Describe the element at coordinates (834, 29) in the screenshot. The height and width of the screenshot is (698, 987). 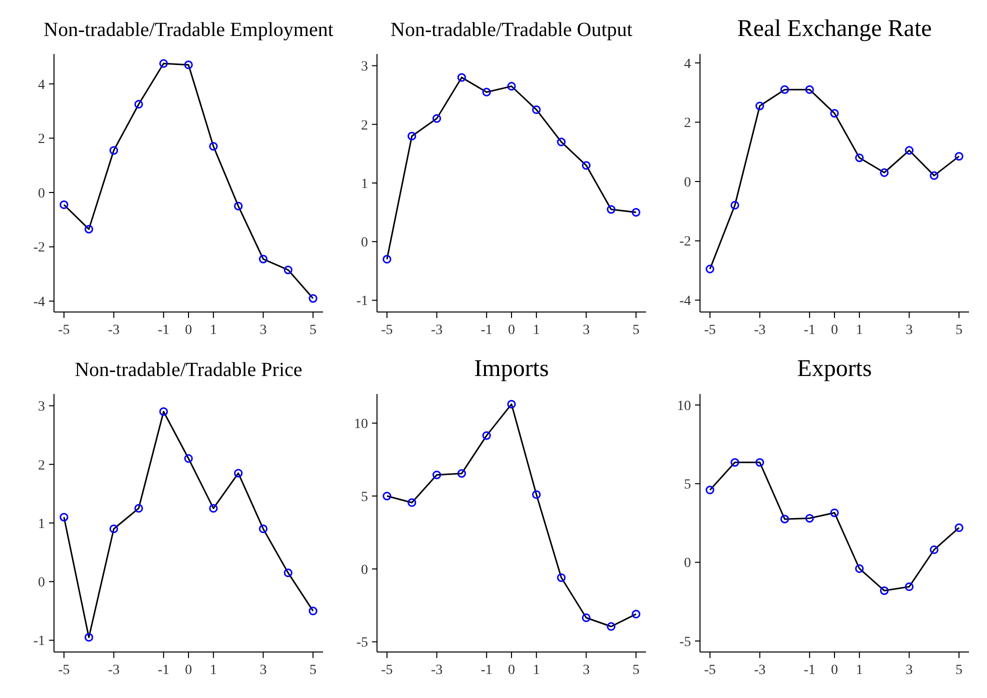
I see `chart-title: Real Exchange Rate` at that location.